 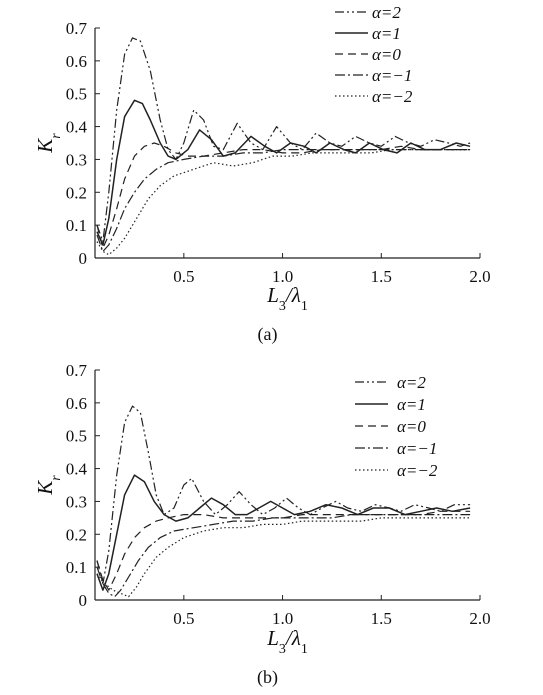 I want to click on subfigure-caption: (a), so click(x=268, y=334).